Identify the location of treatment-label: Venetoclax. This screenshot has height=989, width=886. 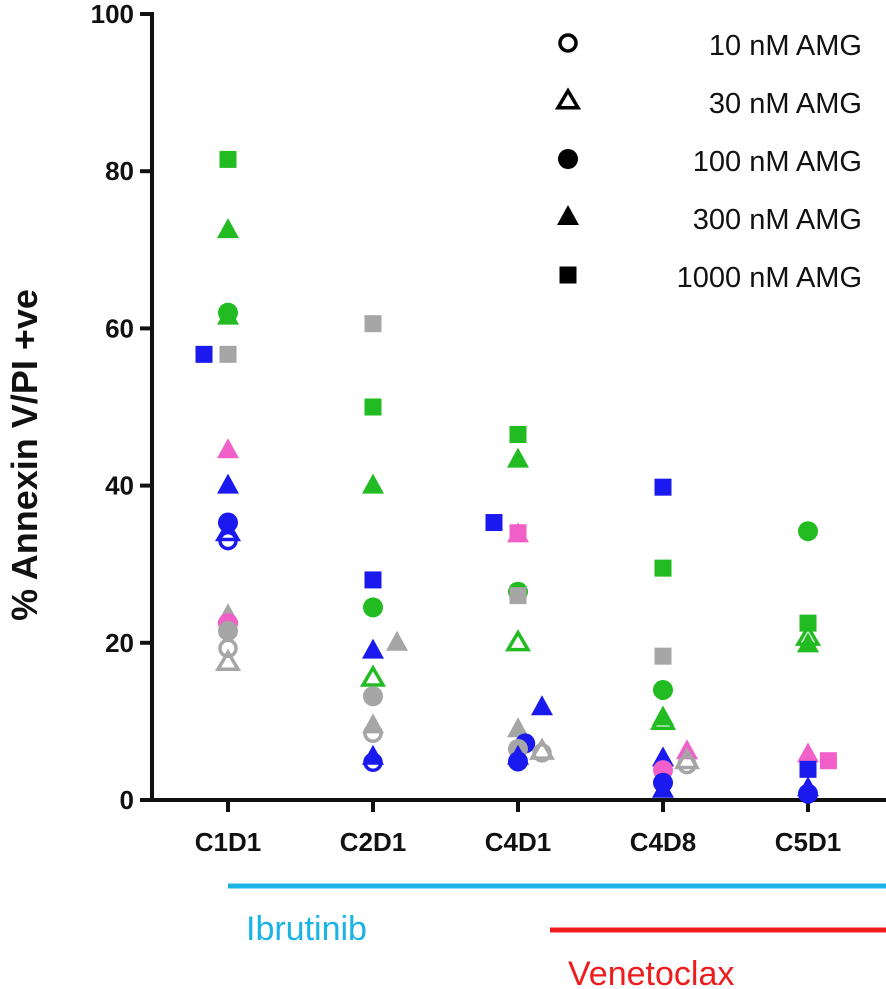
(651, 972).